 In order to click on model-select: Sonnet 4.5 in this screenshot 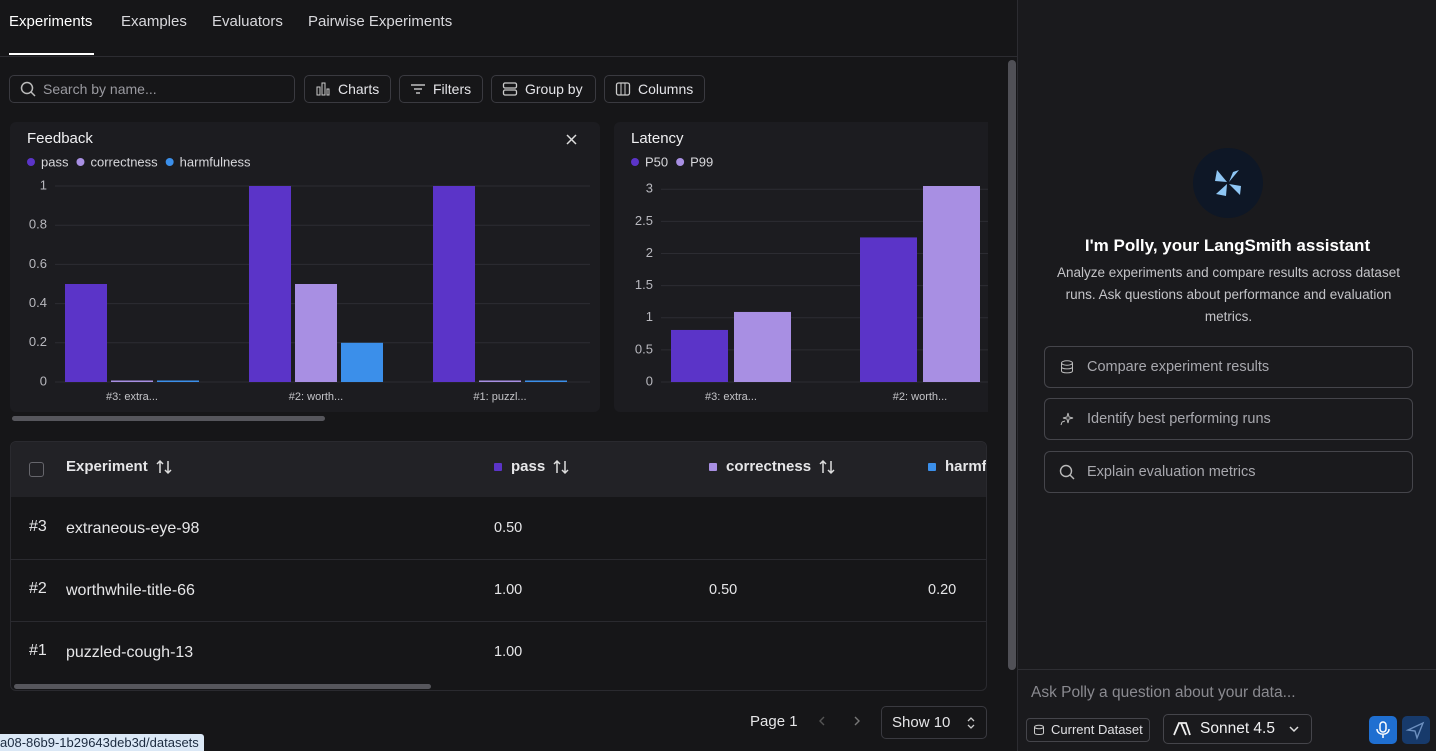, I will do `click(1237, 729)`.